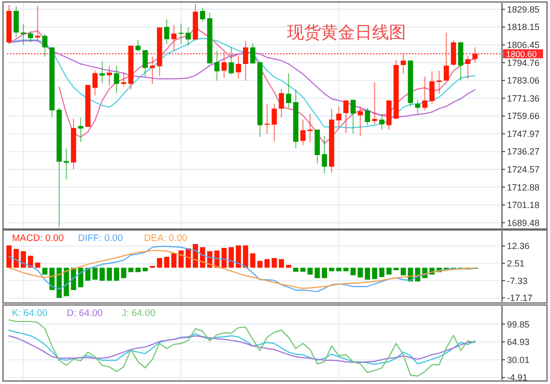 The width and height of the screenshot is (550, 384). What do you see at coordinates (523, 98) in the screenshot?
I see `y-tick-label: 1771.36` at bounding box center [523, 98].